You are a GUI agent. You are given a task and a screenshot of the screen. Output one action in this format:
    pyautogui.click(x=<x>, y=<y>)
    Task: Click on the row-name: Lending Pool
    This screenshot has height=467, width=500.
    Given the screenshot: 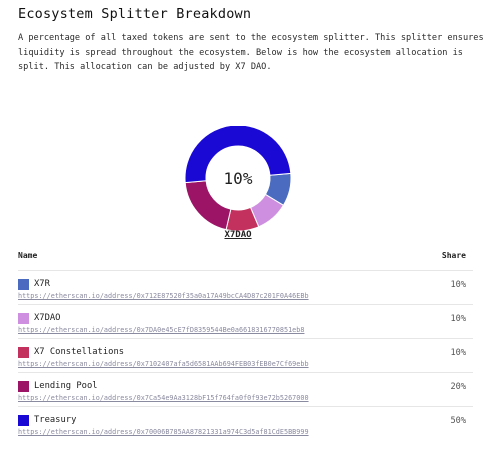 What is the action you would take?
    pyautogui.click(x=66, y=386)
    